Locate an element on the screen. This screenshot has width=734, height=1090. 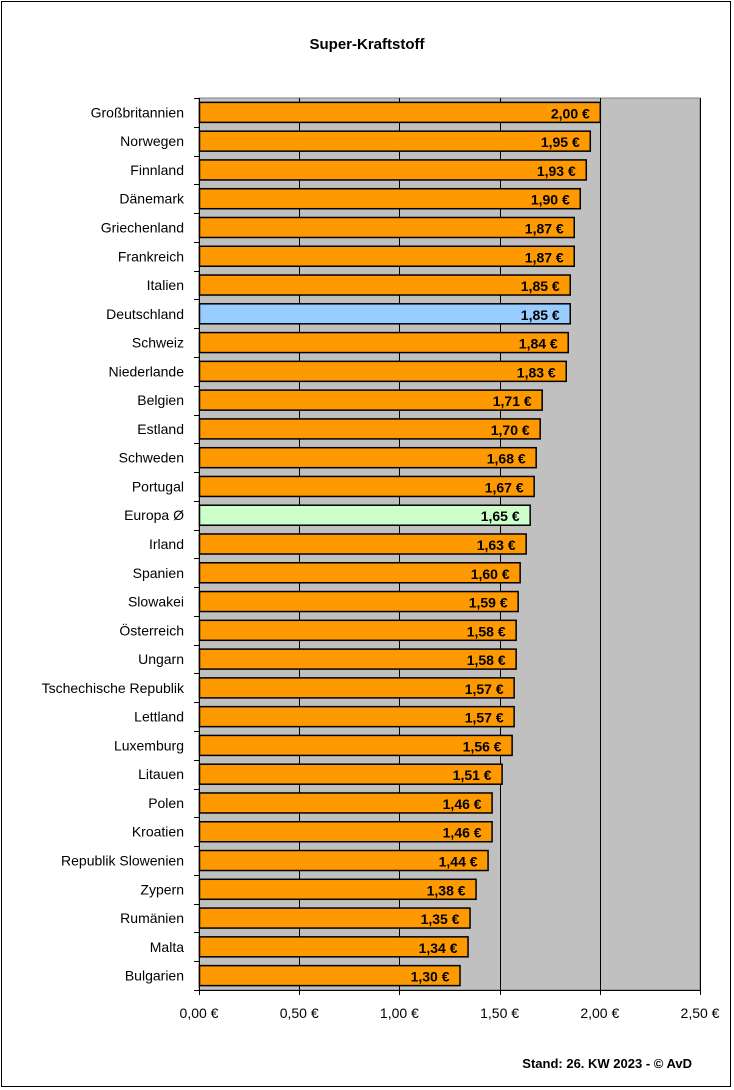
data-label: 1,35 € is located at coordinates (440, 919).